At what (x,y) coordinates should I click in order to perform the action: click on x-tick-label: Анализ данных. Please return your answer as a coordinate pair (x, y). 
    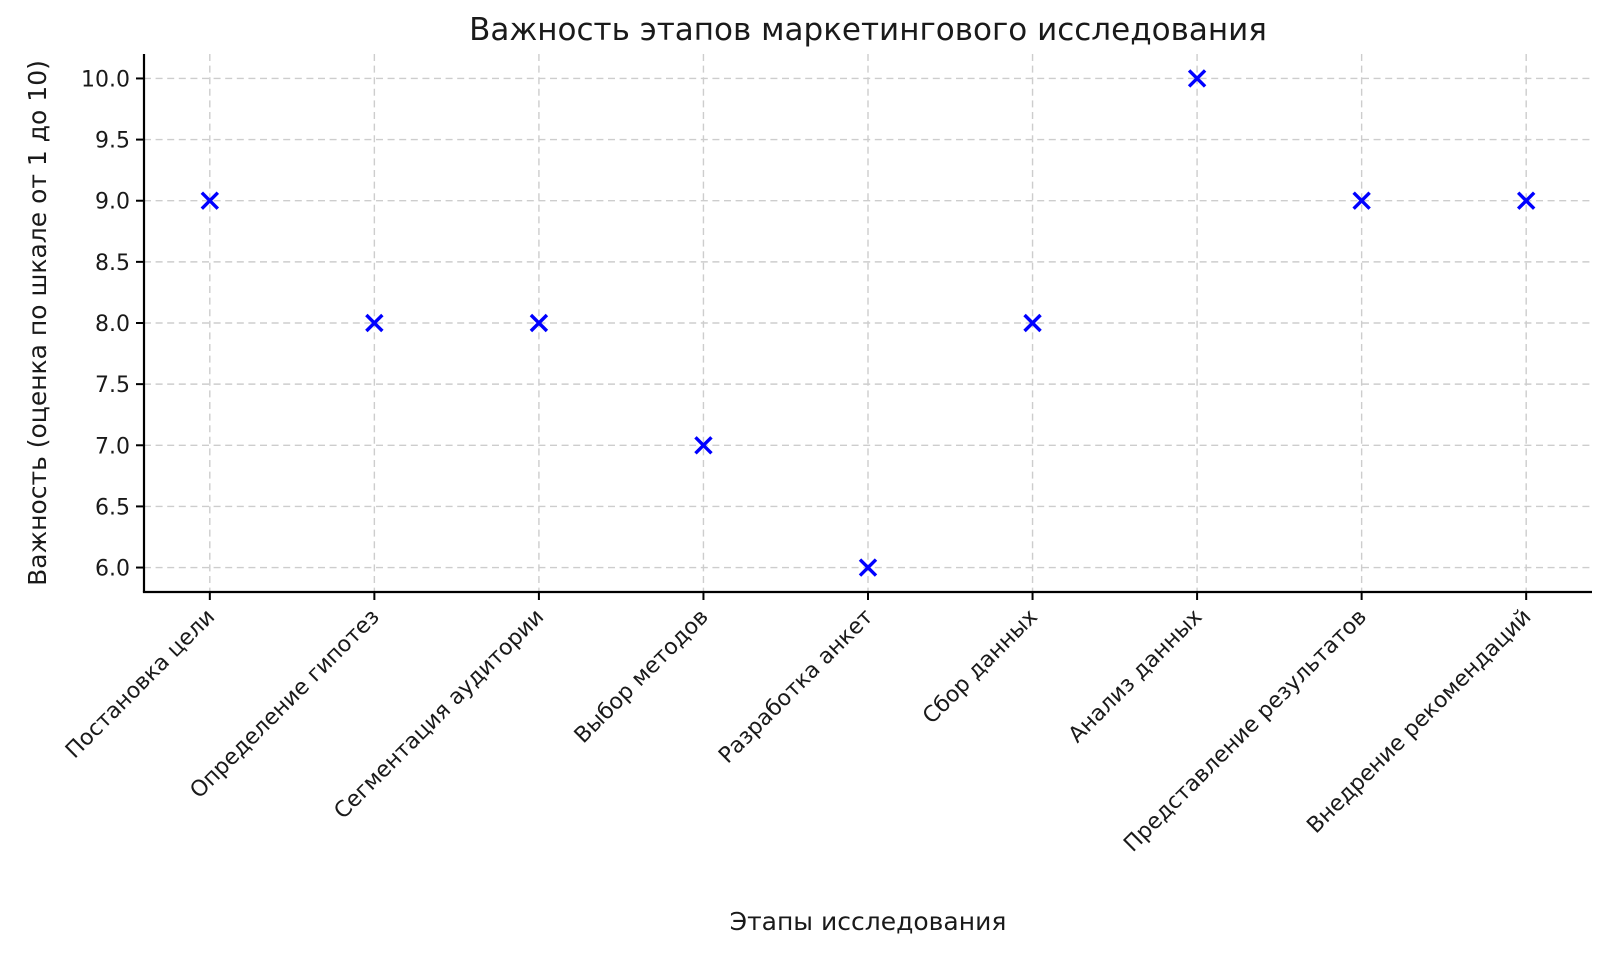
    Looking at the image, I should click on (1135, 676).